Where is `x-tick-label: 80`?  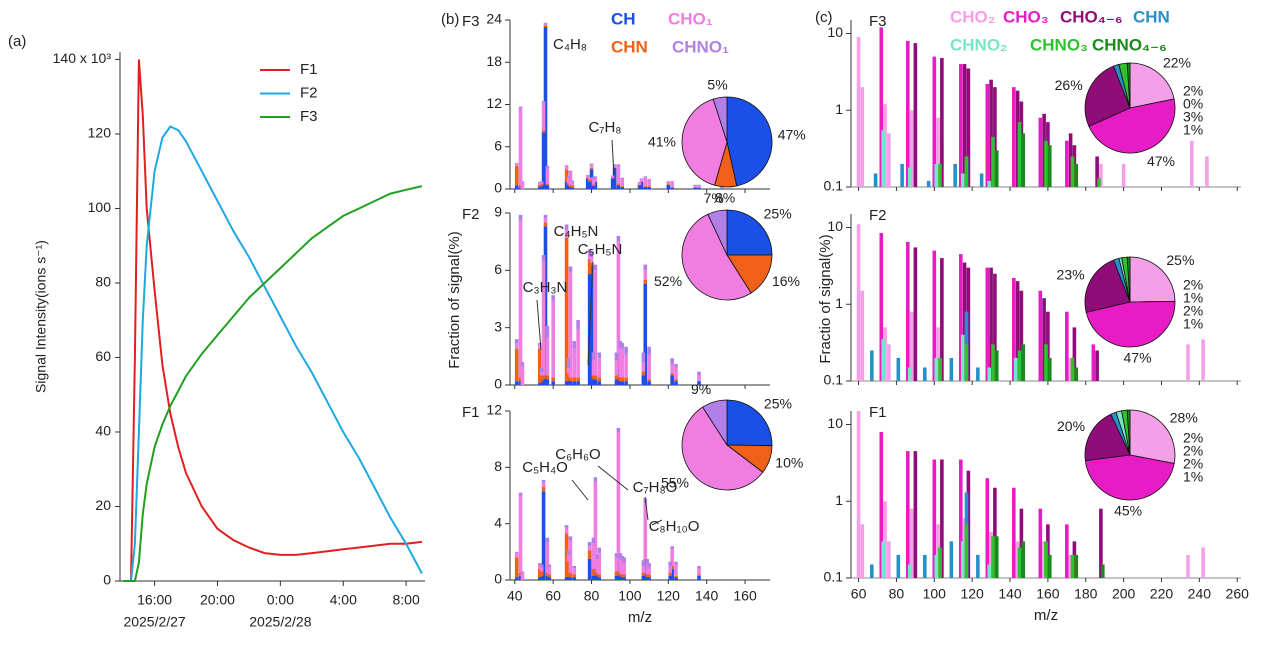
x-tick-label: 80 is located at coordinates (897, 594).